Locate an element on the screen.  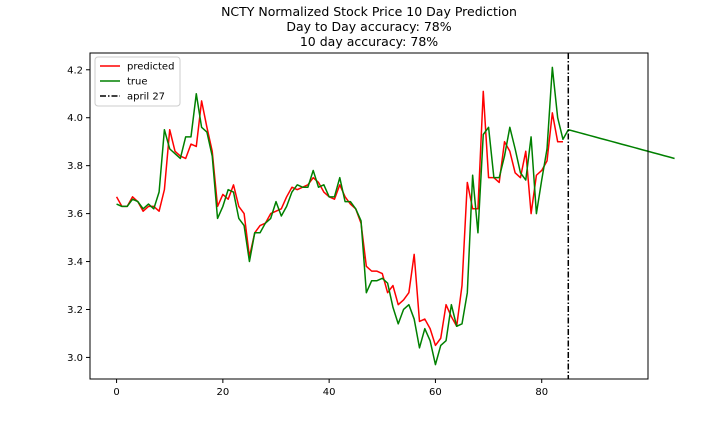
x-axis: 0 20 40 60 80 is located at coordinates (330, 388).